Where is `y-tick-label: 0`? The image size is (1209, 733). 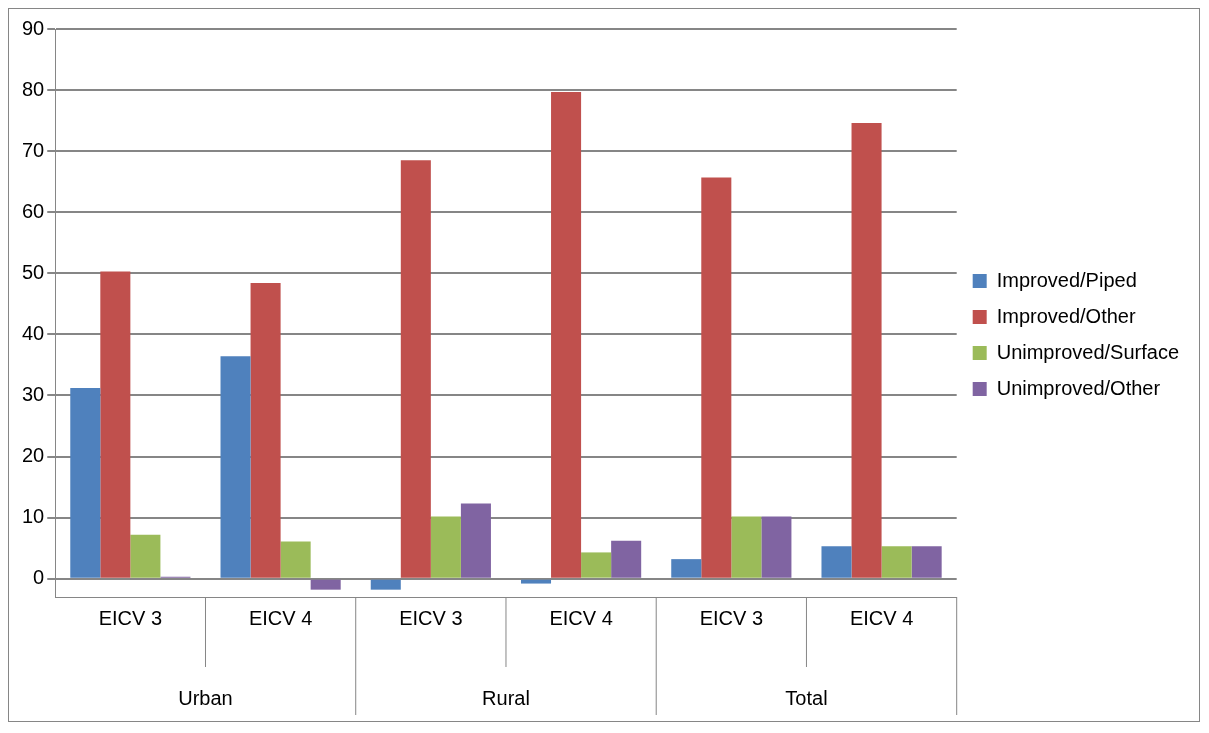 y-tick-label: 0 is located at coordinates (39, 577).